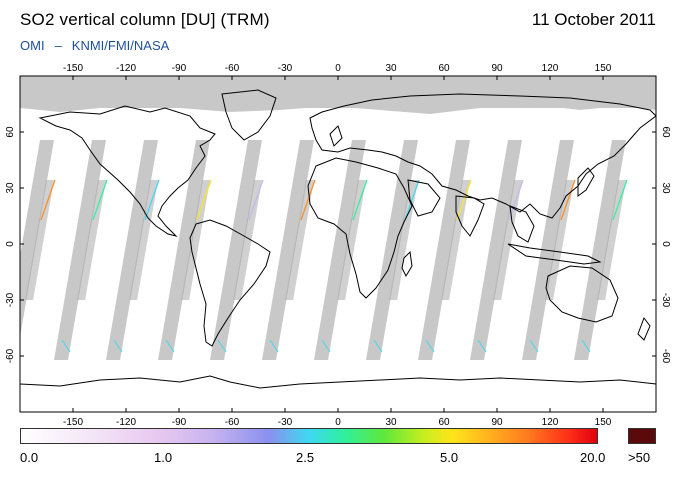 This screenshot has height=480, width=676. I want to click on lon-tick-bottom-0: -150, so click(73, 422).